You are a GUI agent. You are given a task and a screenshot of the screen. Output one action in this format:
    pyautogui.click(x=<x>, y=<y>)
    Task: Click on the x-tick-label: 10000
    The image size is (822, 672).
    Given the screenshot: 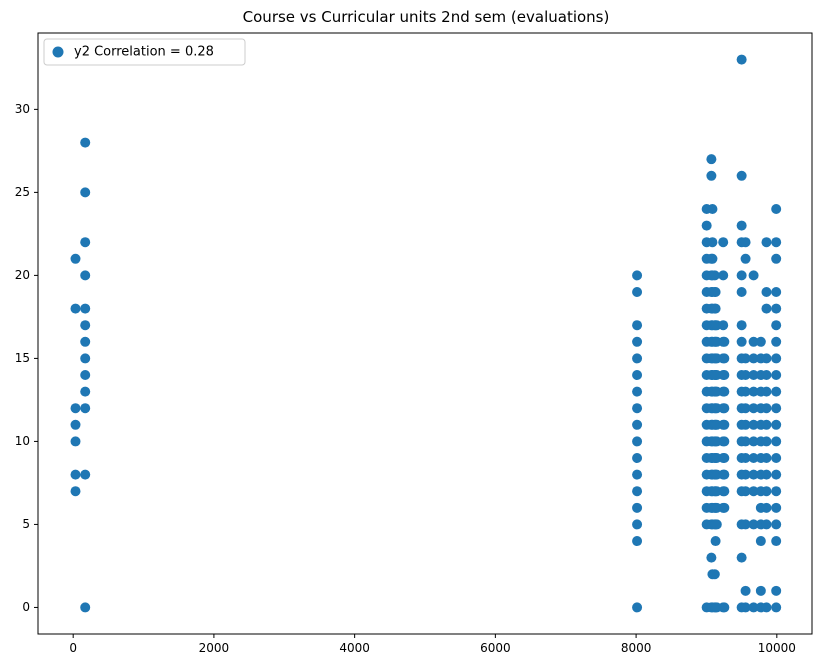 What is the action you would take?
    pyautogui.click(x=777, y=648)
    